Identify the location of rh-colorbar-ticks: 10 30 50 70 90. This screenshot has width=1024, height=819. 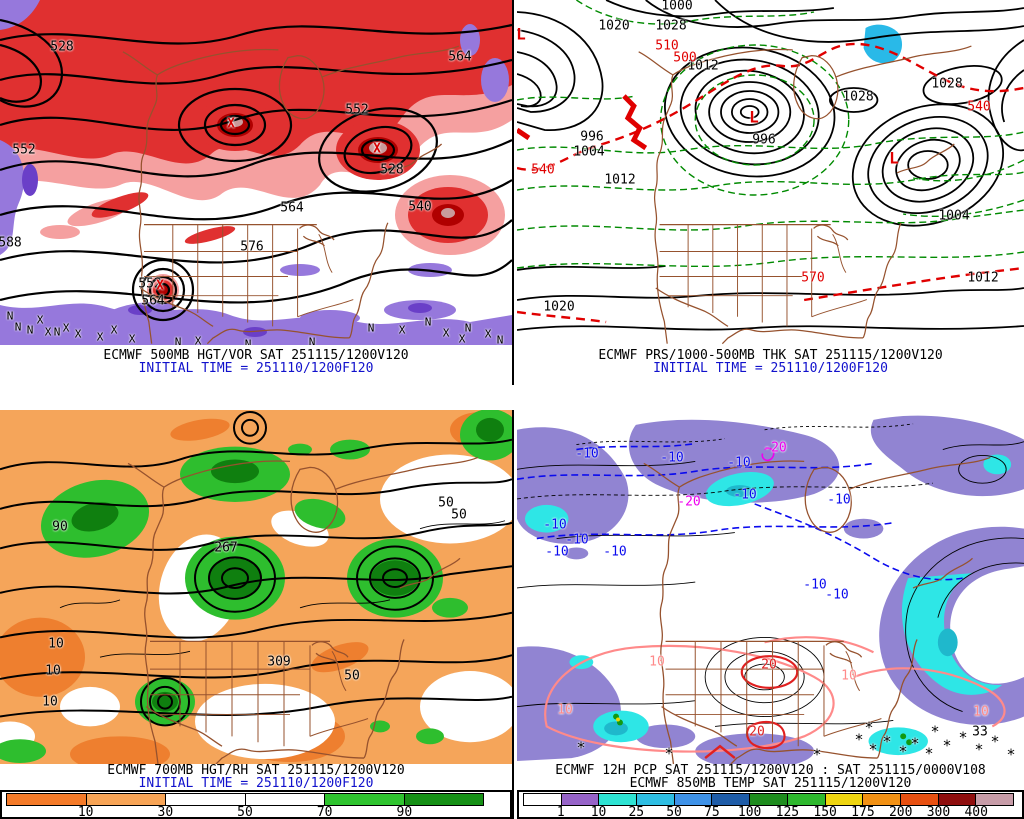
(245, 812).